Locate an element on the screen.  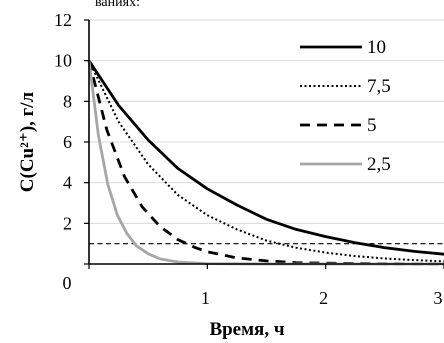
y-tick-label-8: 8 is located at coordinates (67, 101).